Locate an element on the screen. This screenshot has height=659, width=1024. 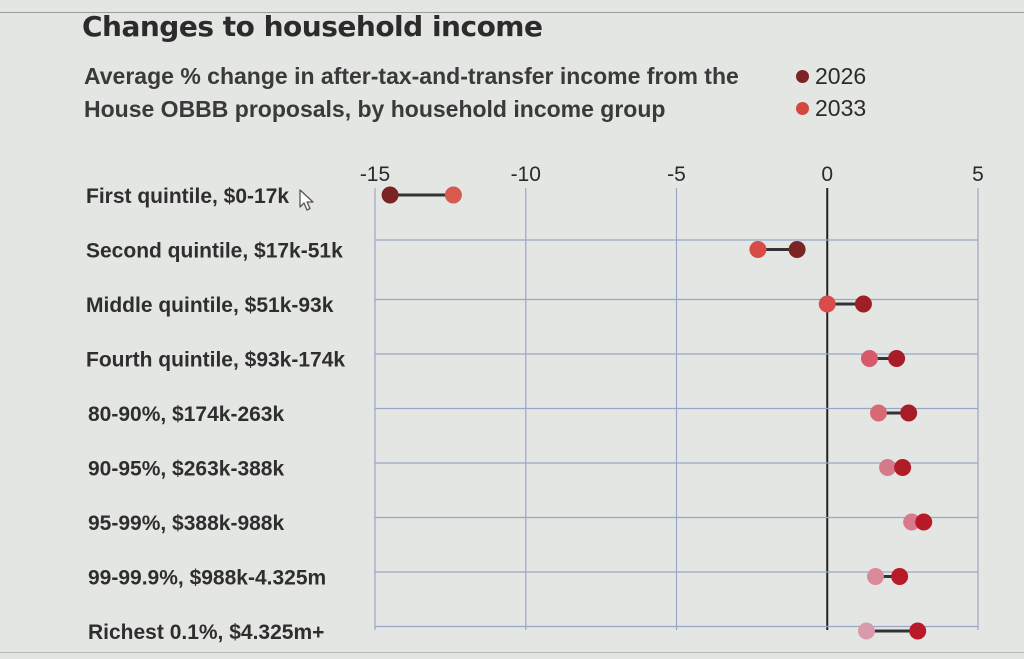
category-label: 99-99.9%, $988k-4.325m is located at coordinates (207, 578).